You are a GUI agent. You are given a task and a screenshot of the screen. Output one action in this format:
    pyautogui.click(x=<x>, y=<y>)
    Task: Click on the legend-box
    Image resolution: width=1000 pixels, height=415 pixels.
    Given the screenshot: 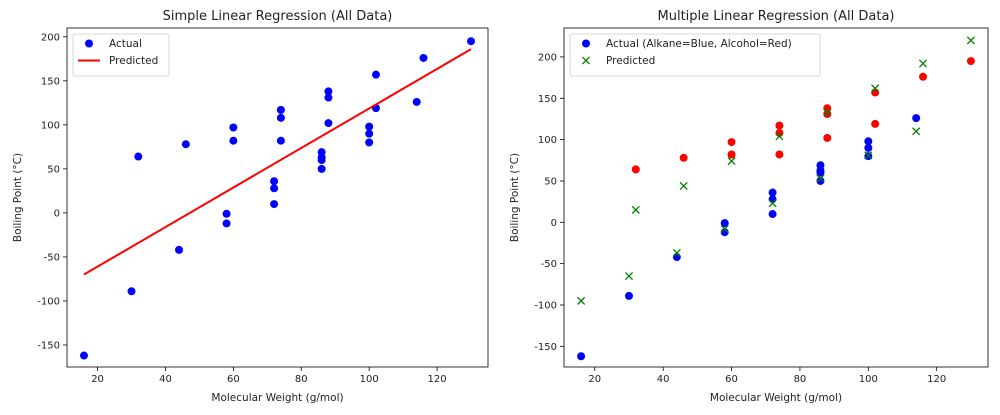 What is the action you would take?
    pyautogui.click(x=121, y=55)
    